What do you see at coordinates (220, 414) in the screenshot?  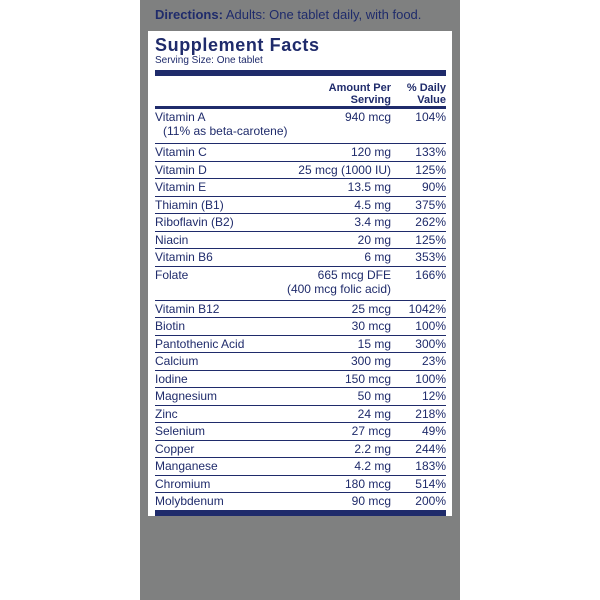 I see `nutrient-name: Zinc` at bounding box center [220, 414].